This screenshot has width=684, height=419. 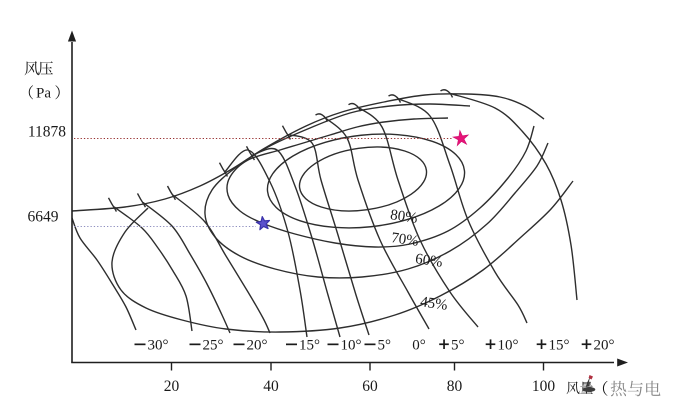 What do you see at coordinates (158, 346) in the screenshot?
I see `svg-text: 30°` at bounding box center [158, 346].